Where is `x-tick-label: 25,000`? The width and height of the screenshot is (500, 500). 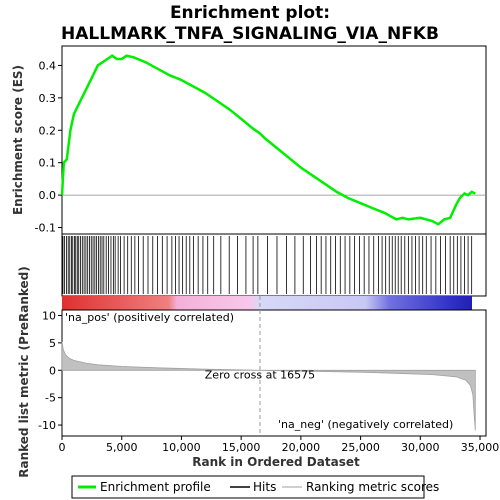 x-tick-label: 25,000 is located at coordinates (360, 447).